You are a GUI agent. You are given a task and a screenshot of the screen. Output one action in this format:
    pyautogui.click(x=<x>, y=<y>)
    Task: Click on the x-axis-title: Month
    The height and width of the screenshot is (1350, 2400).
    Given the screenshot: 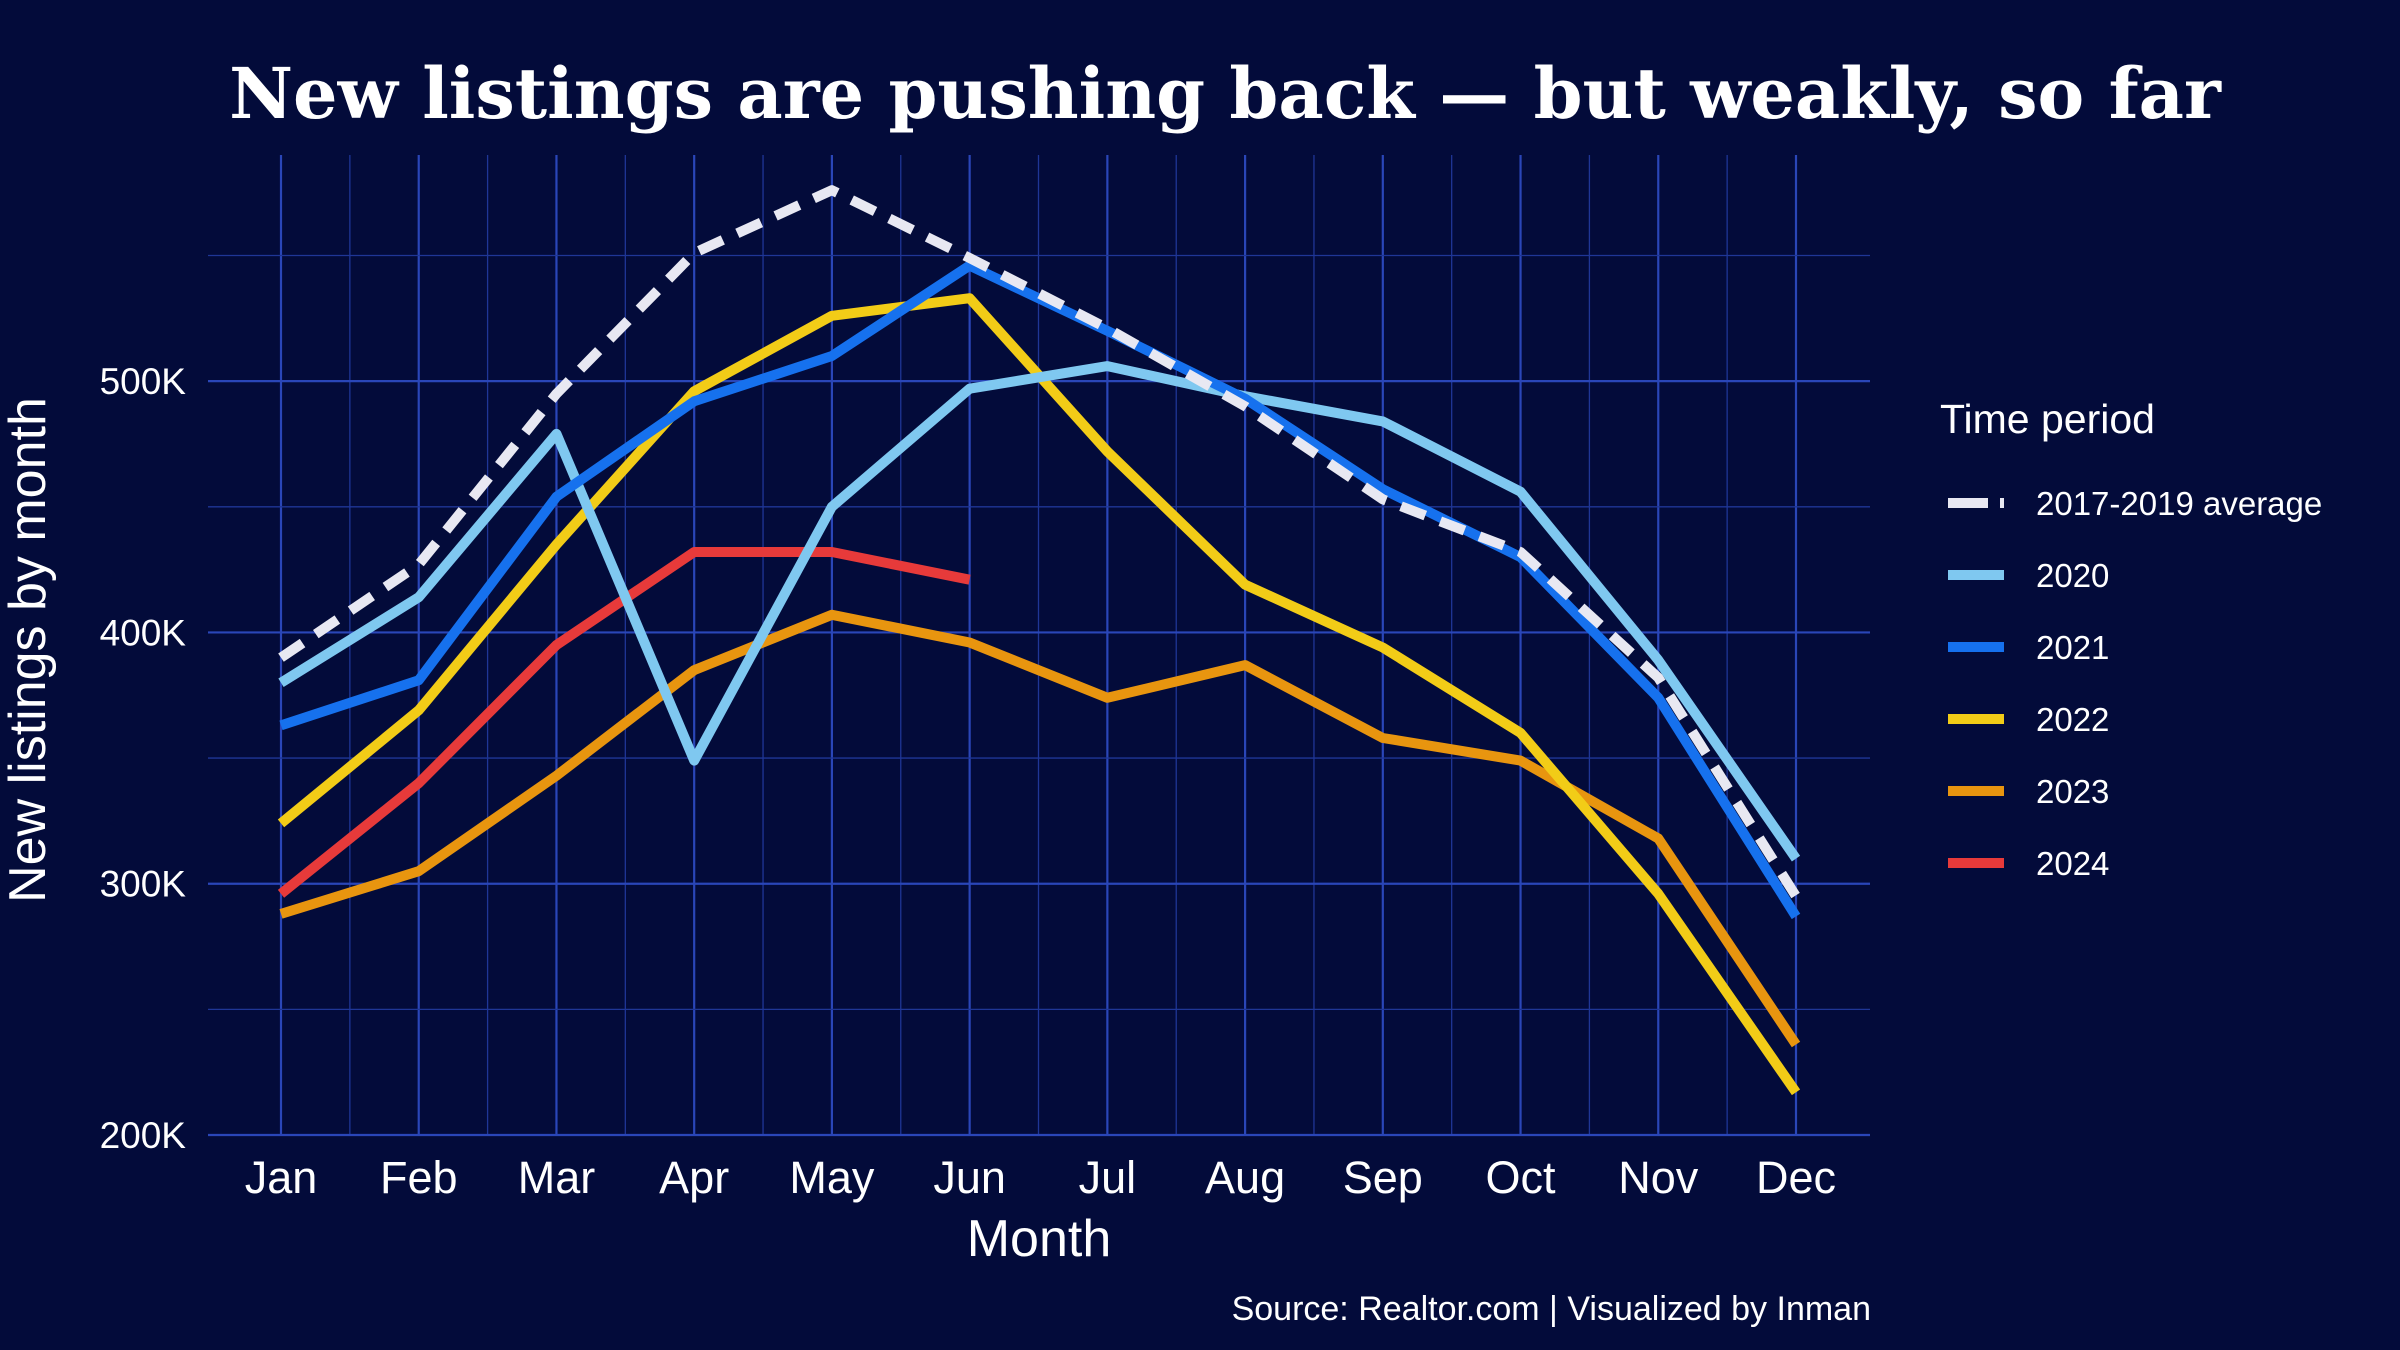 What is the action you would take?
    pyautogui.click(x=1039, y=1239)
    